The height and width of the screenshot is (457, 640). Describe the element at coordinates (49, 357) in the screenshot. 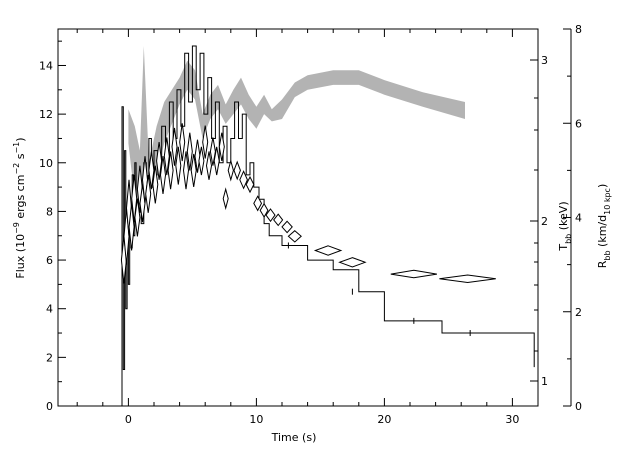

I see `y-left-tick-label: 2` at that location.